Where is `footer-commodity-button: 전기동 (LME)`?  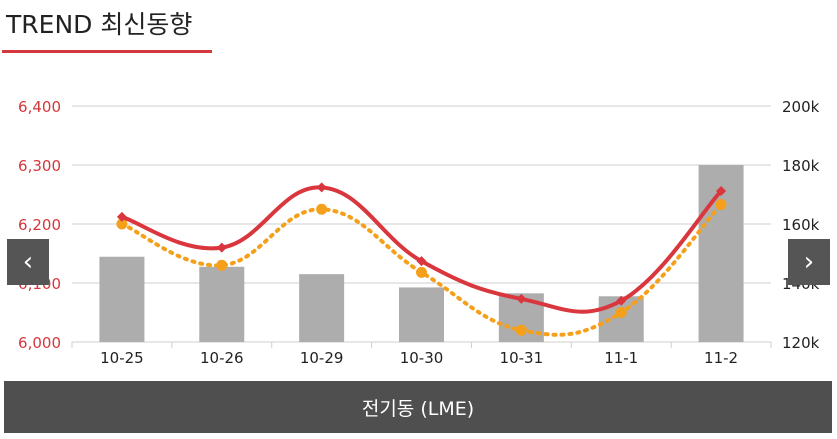
footer-commodity-button: 전기동 (LME) is located at coordinates (418, 407).